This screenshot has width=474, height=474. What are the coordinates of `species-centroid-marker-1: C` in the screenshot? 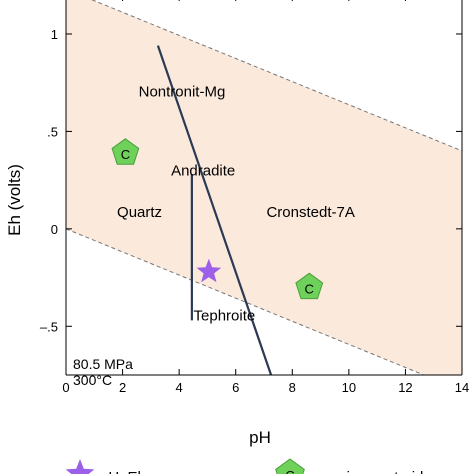 It's located at (125, 151).